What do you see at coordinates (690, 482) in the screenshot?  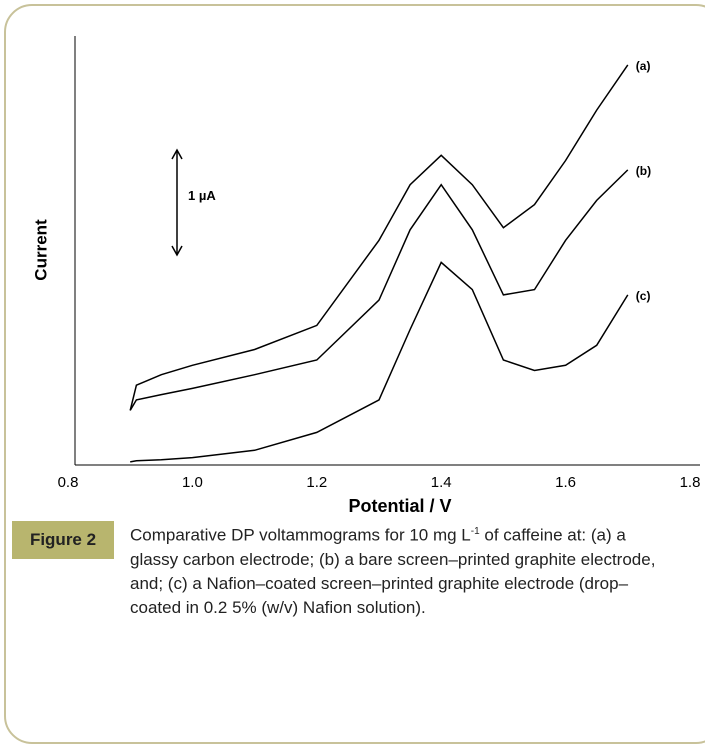 I see `x-tick-label: 1.8` at bounding box center [690, 482].